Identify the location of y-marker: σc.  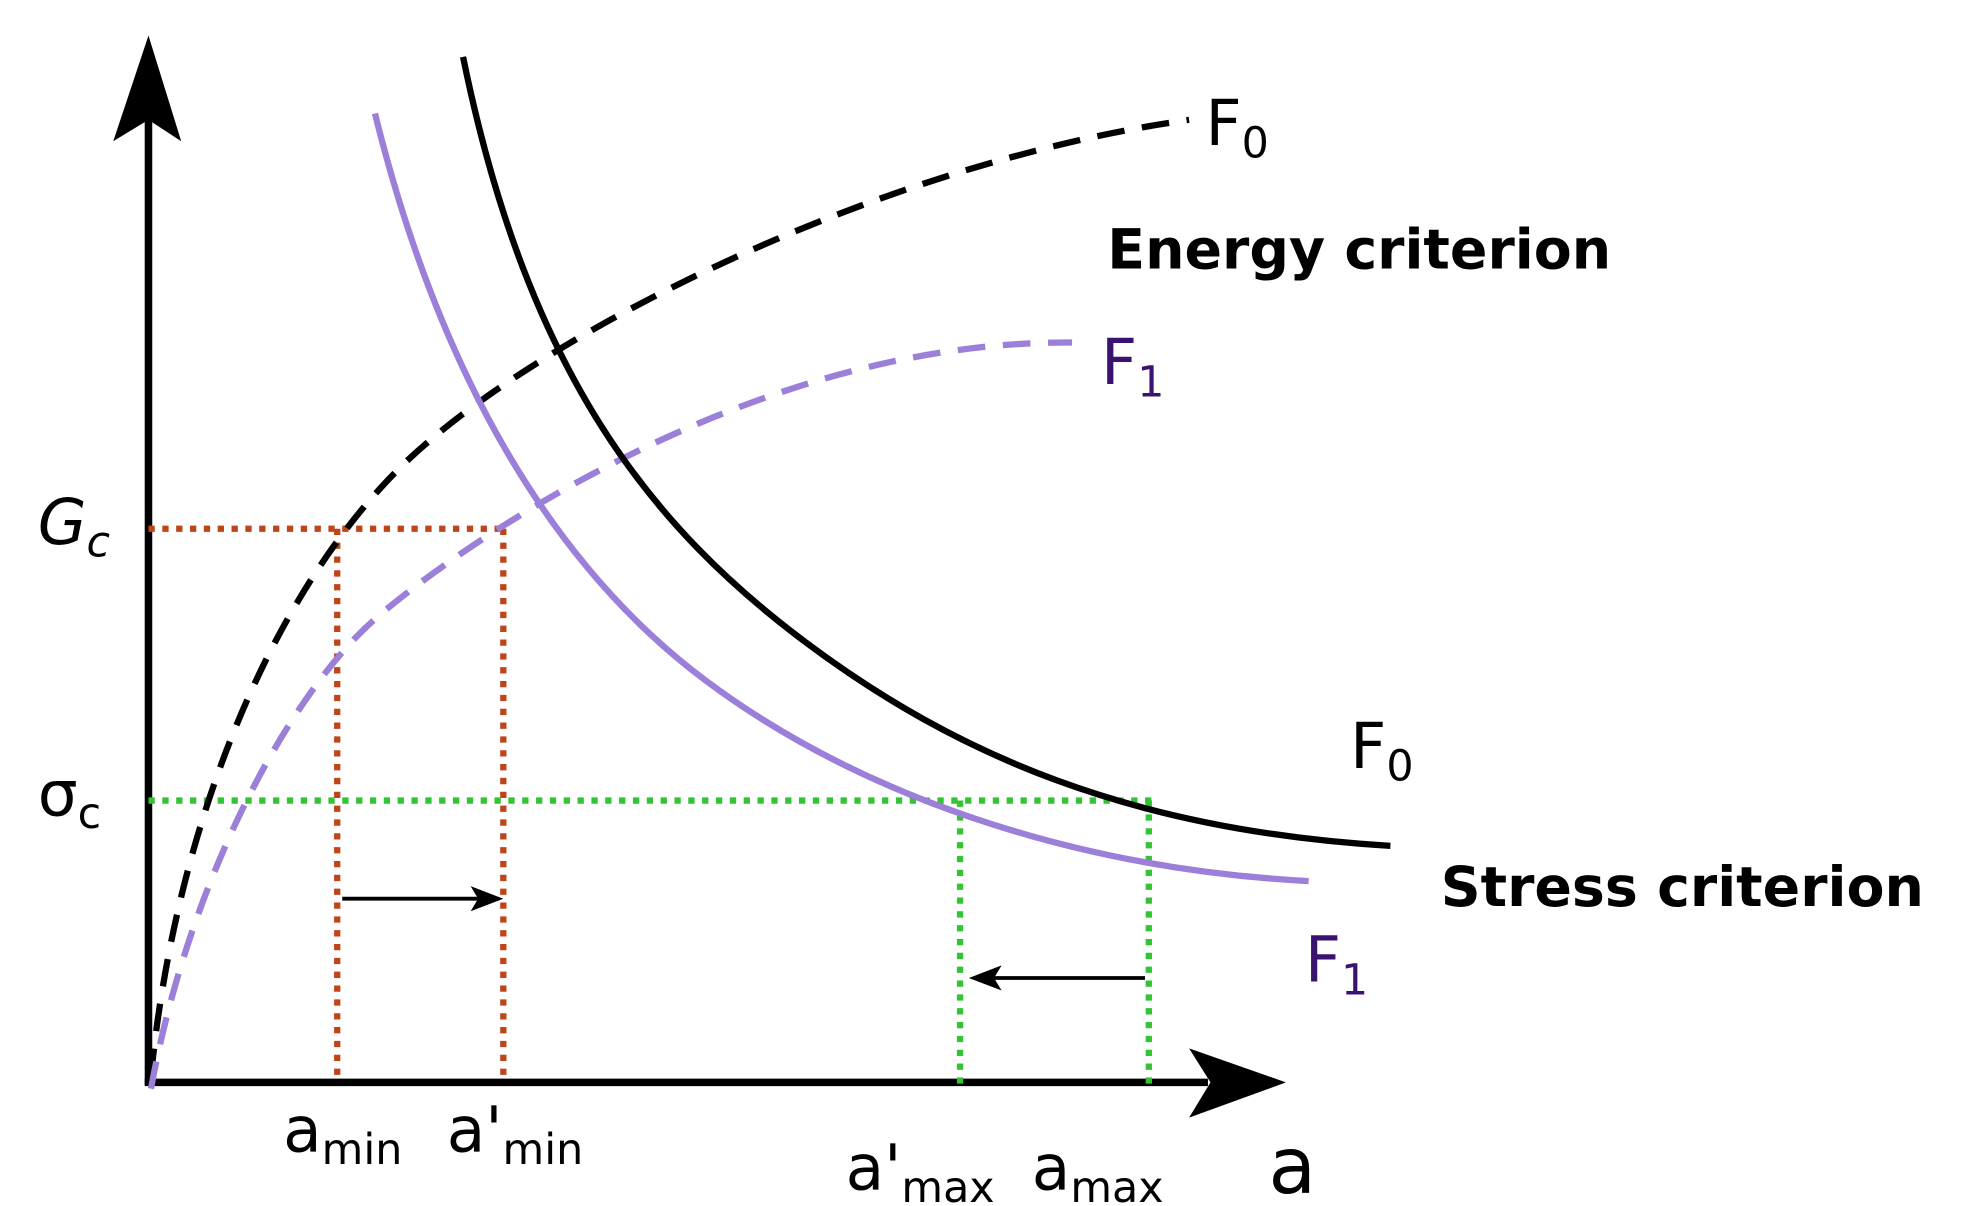
(69, 799).